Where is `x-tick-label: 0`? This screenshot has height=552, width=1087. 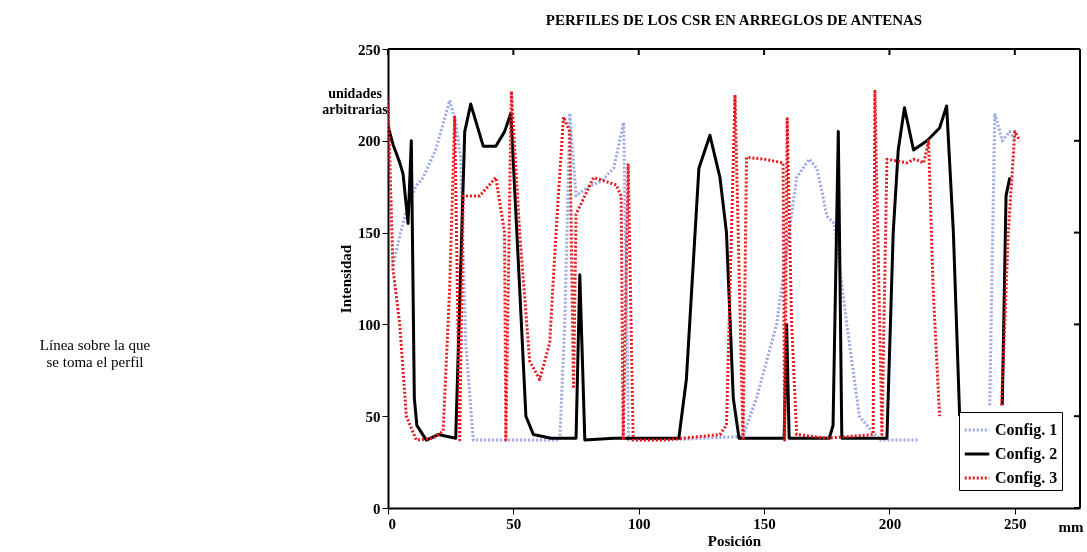
x-tick-label: 0 is located at coordinates (392, 523).